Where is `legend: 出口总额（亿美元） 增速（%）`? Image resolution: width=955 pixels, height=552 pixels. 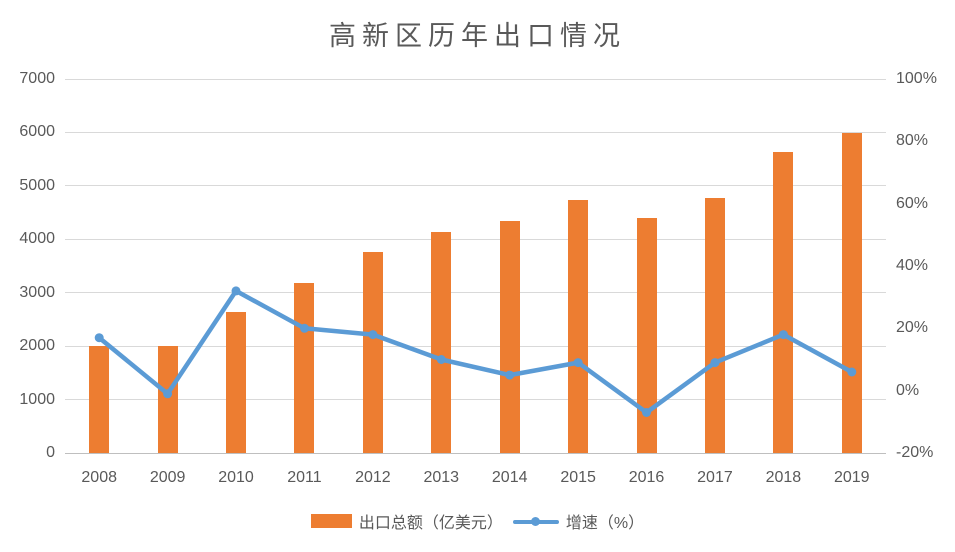
legend: 出口总额（亿美元） 增速（%） is located at coordinates (477, 521).